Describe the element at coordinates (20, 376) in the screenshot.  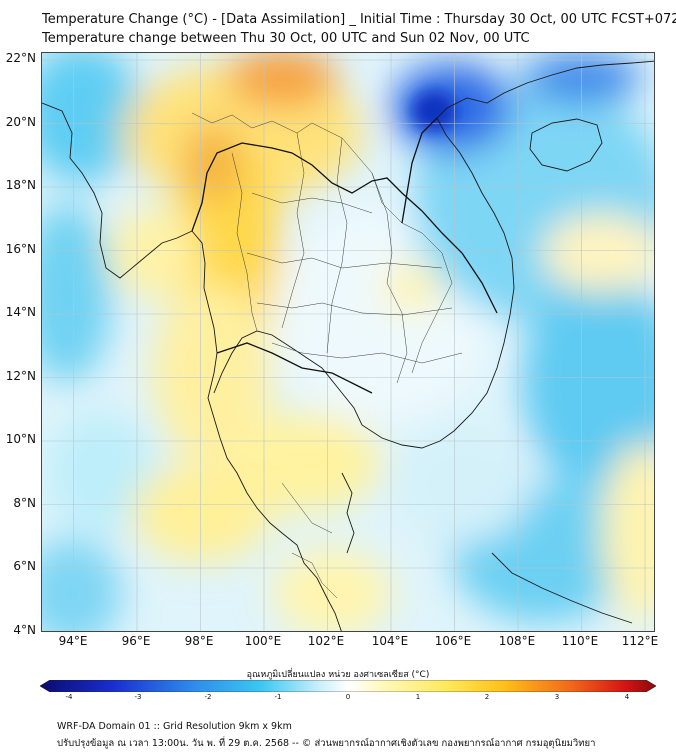
I see `lat-label-12: 12°N` at that location.